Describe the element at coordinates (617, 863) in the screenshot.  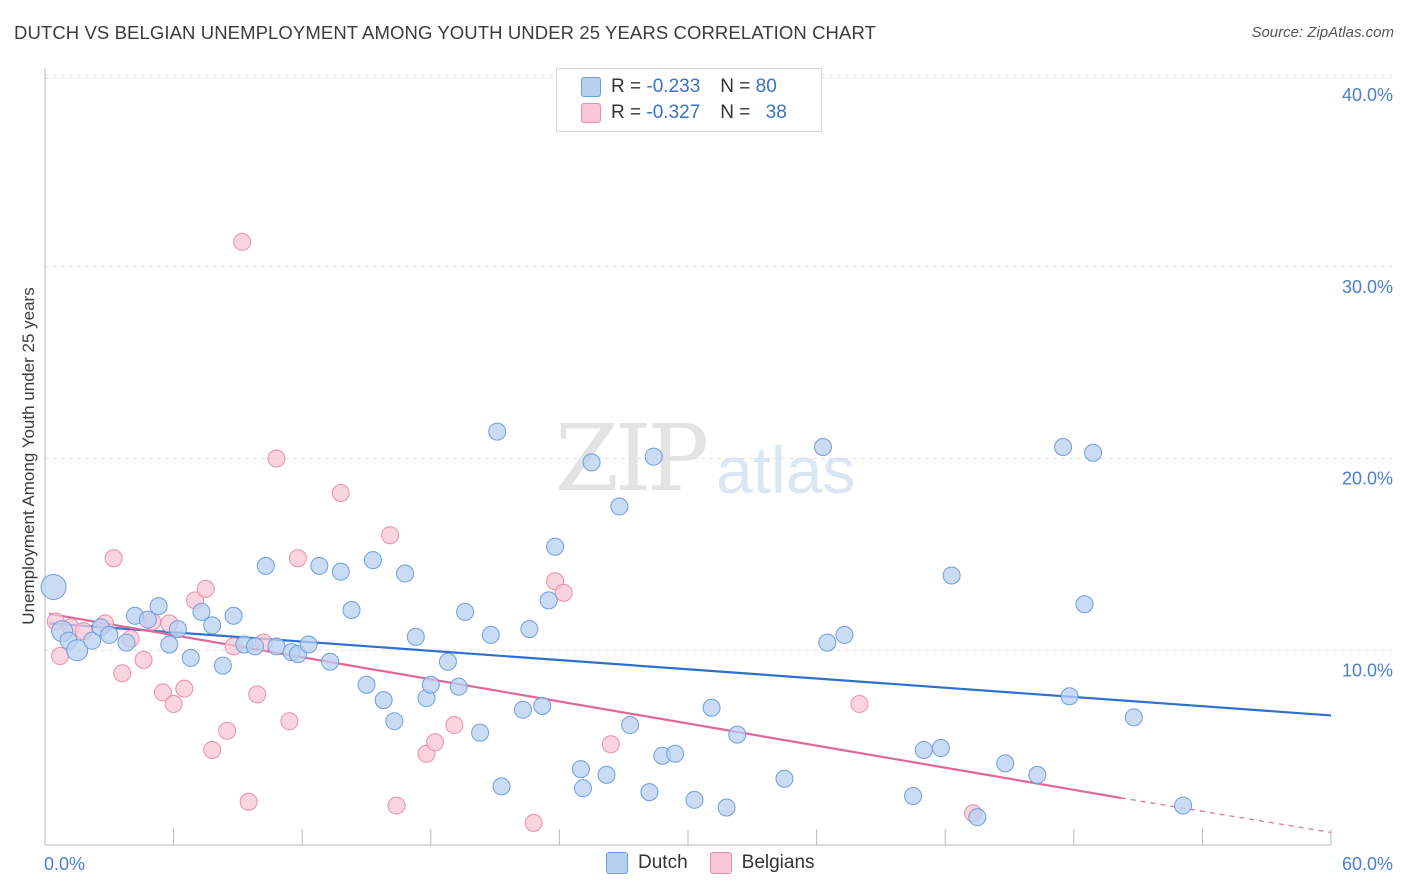
I see `series-swatch-dutch` at that location.